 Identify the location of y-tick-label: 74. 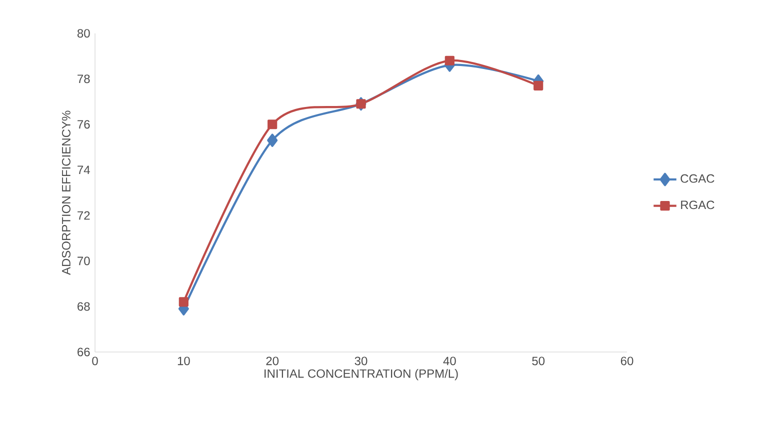
(84, 170).